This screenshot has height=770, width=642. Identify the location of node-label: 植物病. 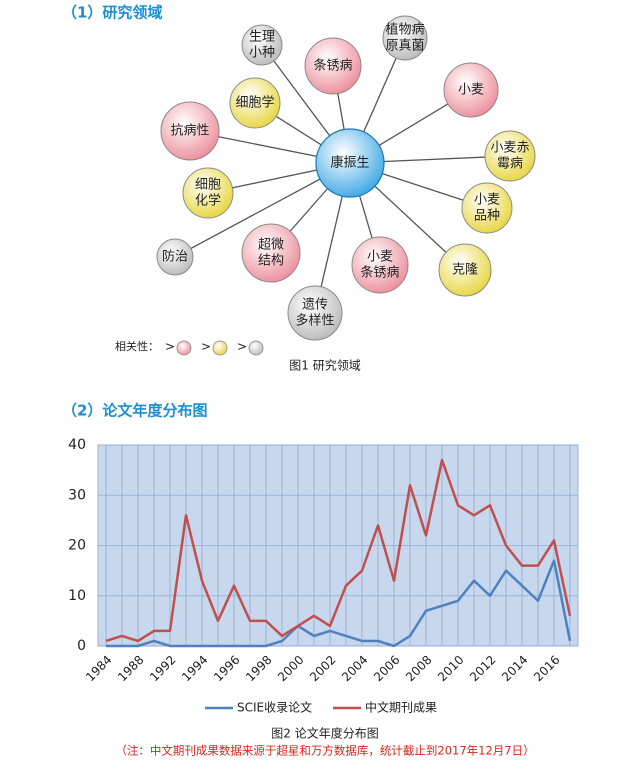
(404, 30).